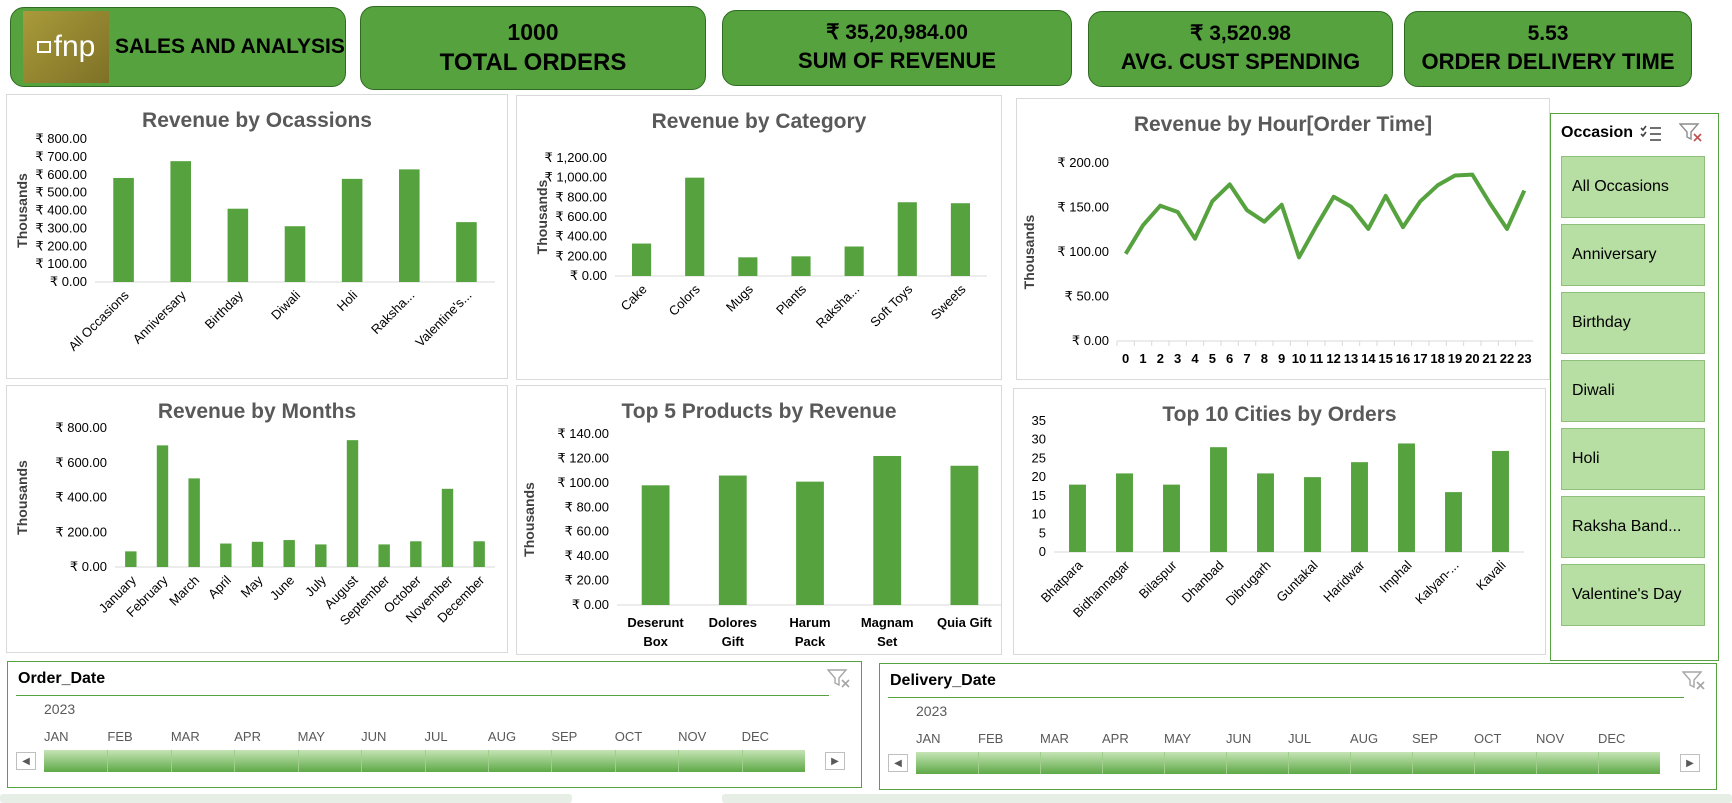  What do you see at coordinates (590, 604) in the screenshot?
I see `y-tick-label: ₹ 0.00` at bounding box center [590, 604].